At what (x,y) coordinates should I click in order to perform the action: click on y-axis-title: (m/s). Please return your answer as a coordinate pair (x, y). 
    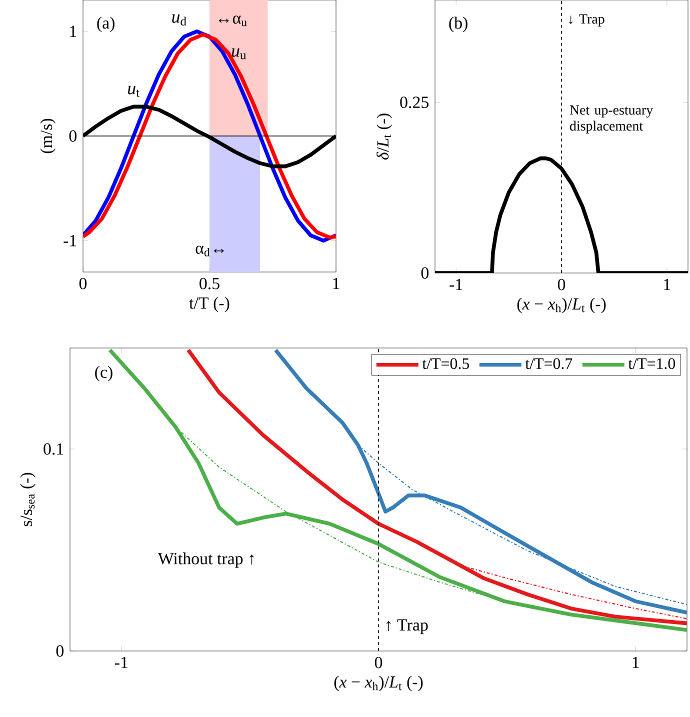
    Looking at the image, I should click on (48, 136).